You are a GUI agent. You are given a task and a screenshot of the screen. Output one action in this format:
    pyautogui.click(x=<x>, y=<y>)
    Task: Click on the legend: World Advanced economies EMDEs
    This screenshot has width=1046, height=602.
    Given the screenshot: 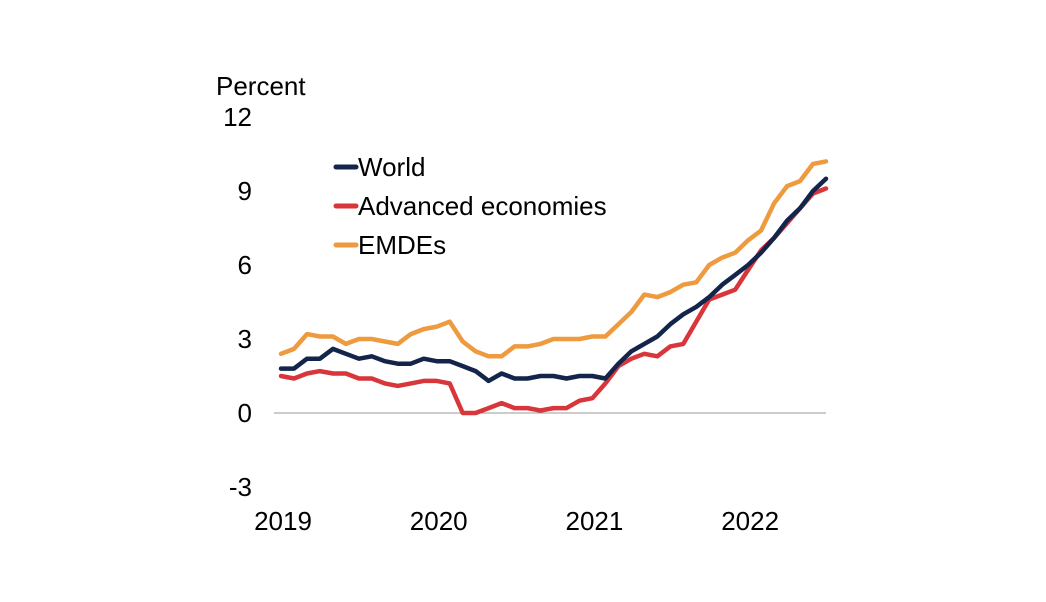 What is the action you would take?
    pyautogui.click(x=470, y=206)
    